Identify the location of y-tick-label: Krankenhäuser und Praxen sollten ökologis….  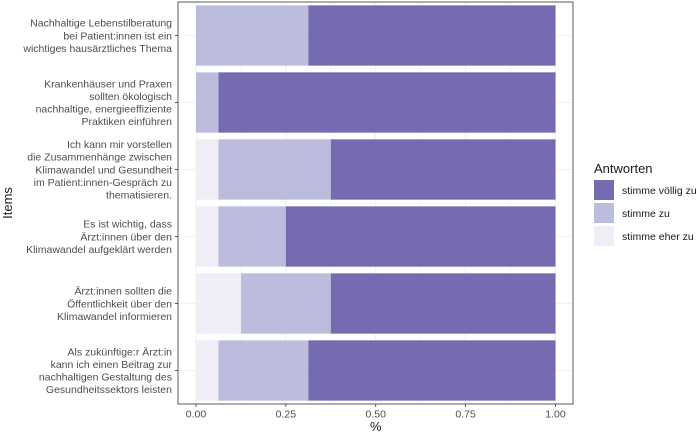
(104, 103).